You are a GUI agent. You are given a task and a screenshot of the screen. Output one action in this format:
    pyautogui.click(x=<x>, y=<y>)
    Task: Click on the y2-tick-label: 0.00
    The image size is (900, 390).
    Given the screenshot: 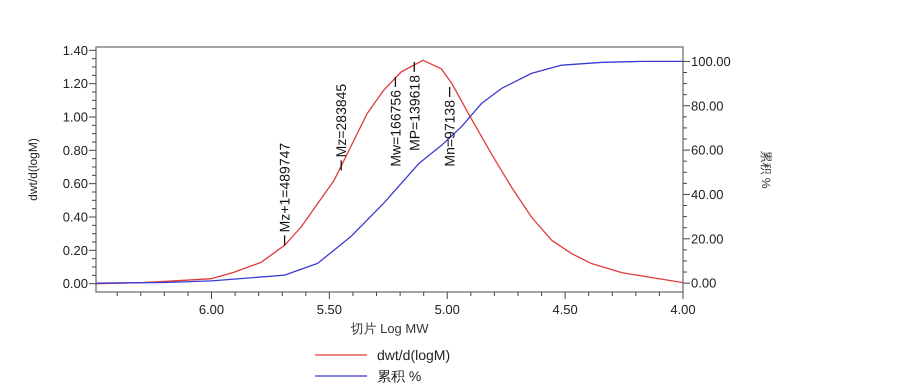 What is the action you would take?
    pyautogui.click(x=703, y=283)
    